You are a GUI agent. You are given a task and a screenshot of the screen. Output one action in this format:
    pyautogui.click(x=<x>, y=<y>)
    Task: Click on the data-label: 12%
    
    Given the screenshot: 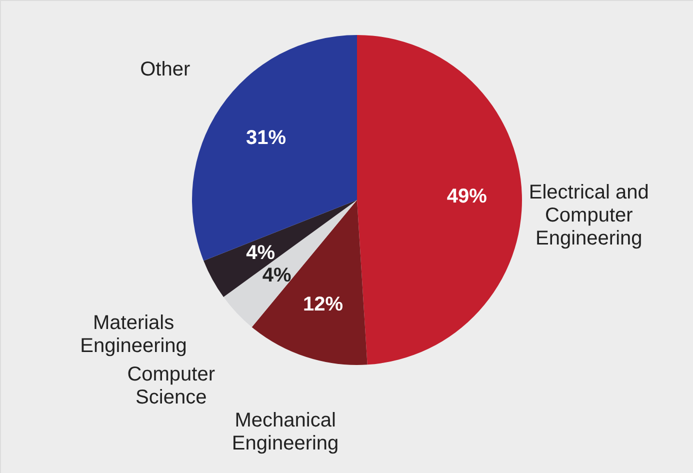 What is the action you would take?
    pyautogui.click(x=323, y=305)
    